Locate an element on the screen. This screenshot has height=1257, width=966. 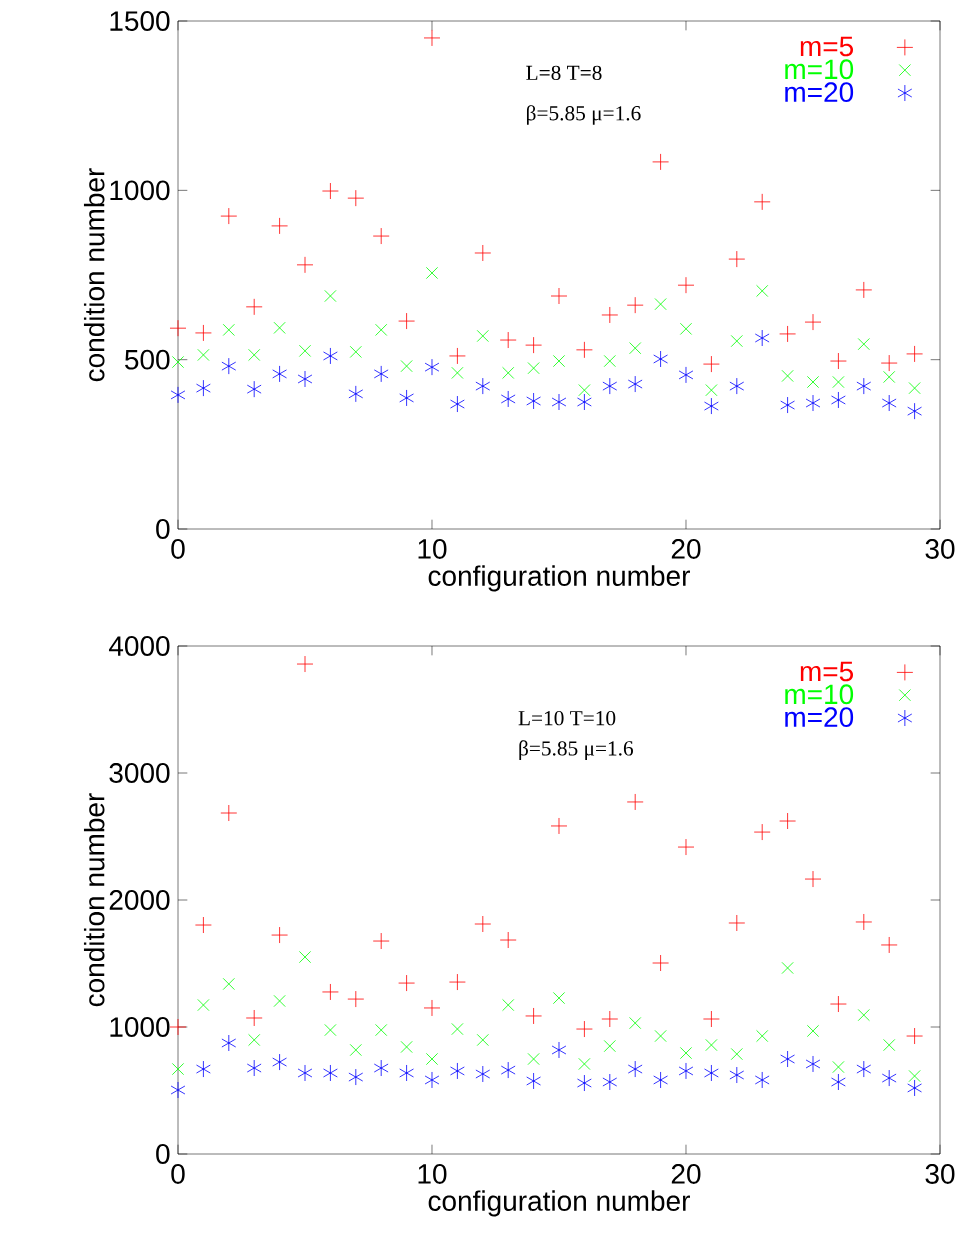
y-tick-label: 3000 is located at coordinates (139, 773).